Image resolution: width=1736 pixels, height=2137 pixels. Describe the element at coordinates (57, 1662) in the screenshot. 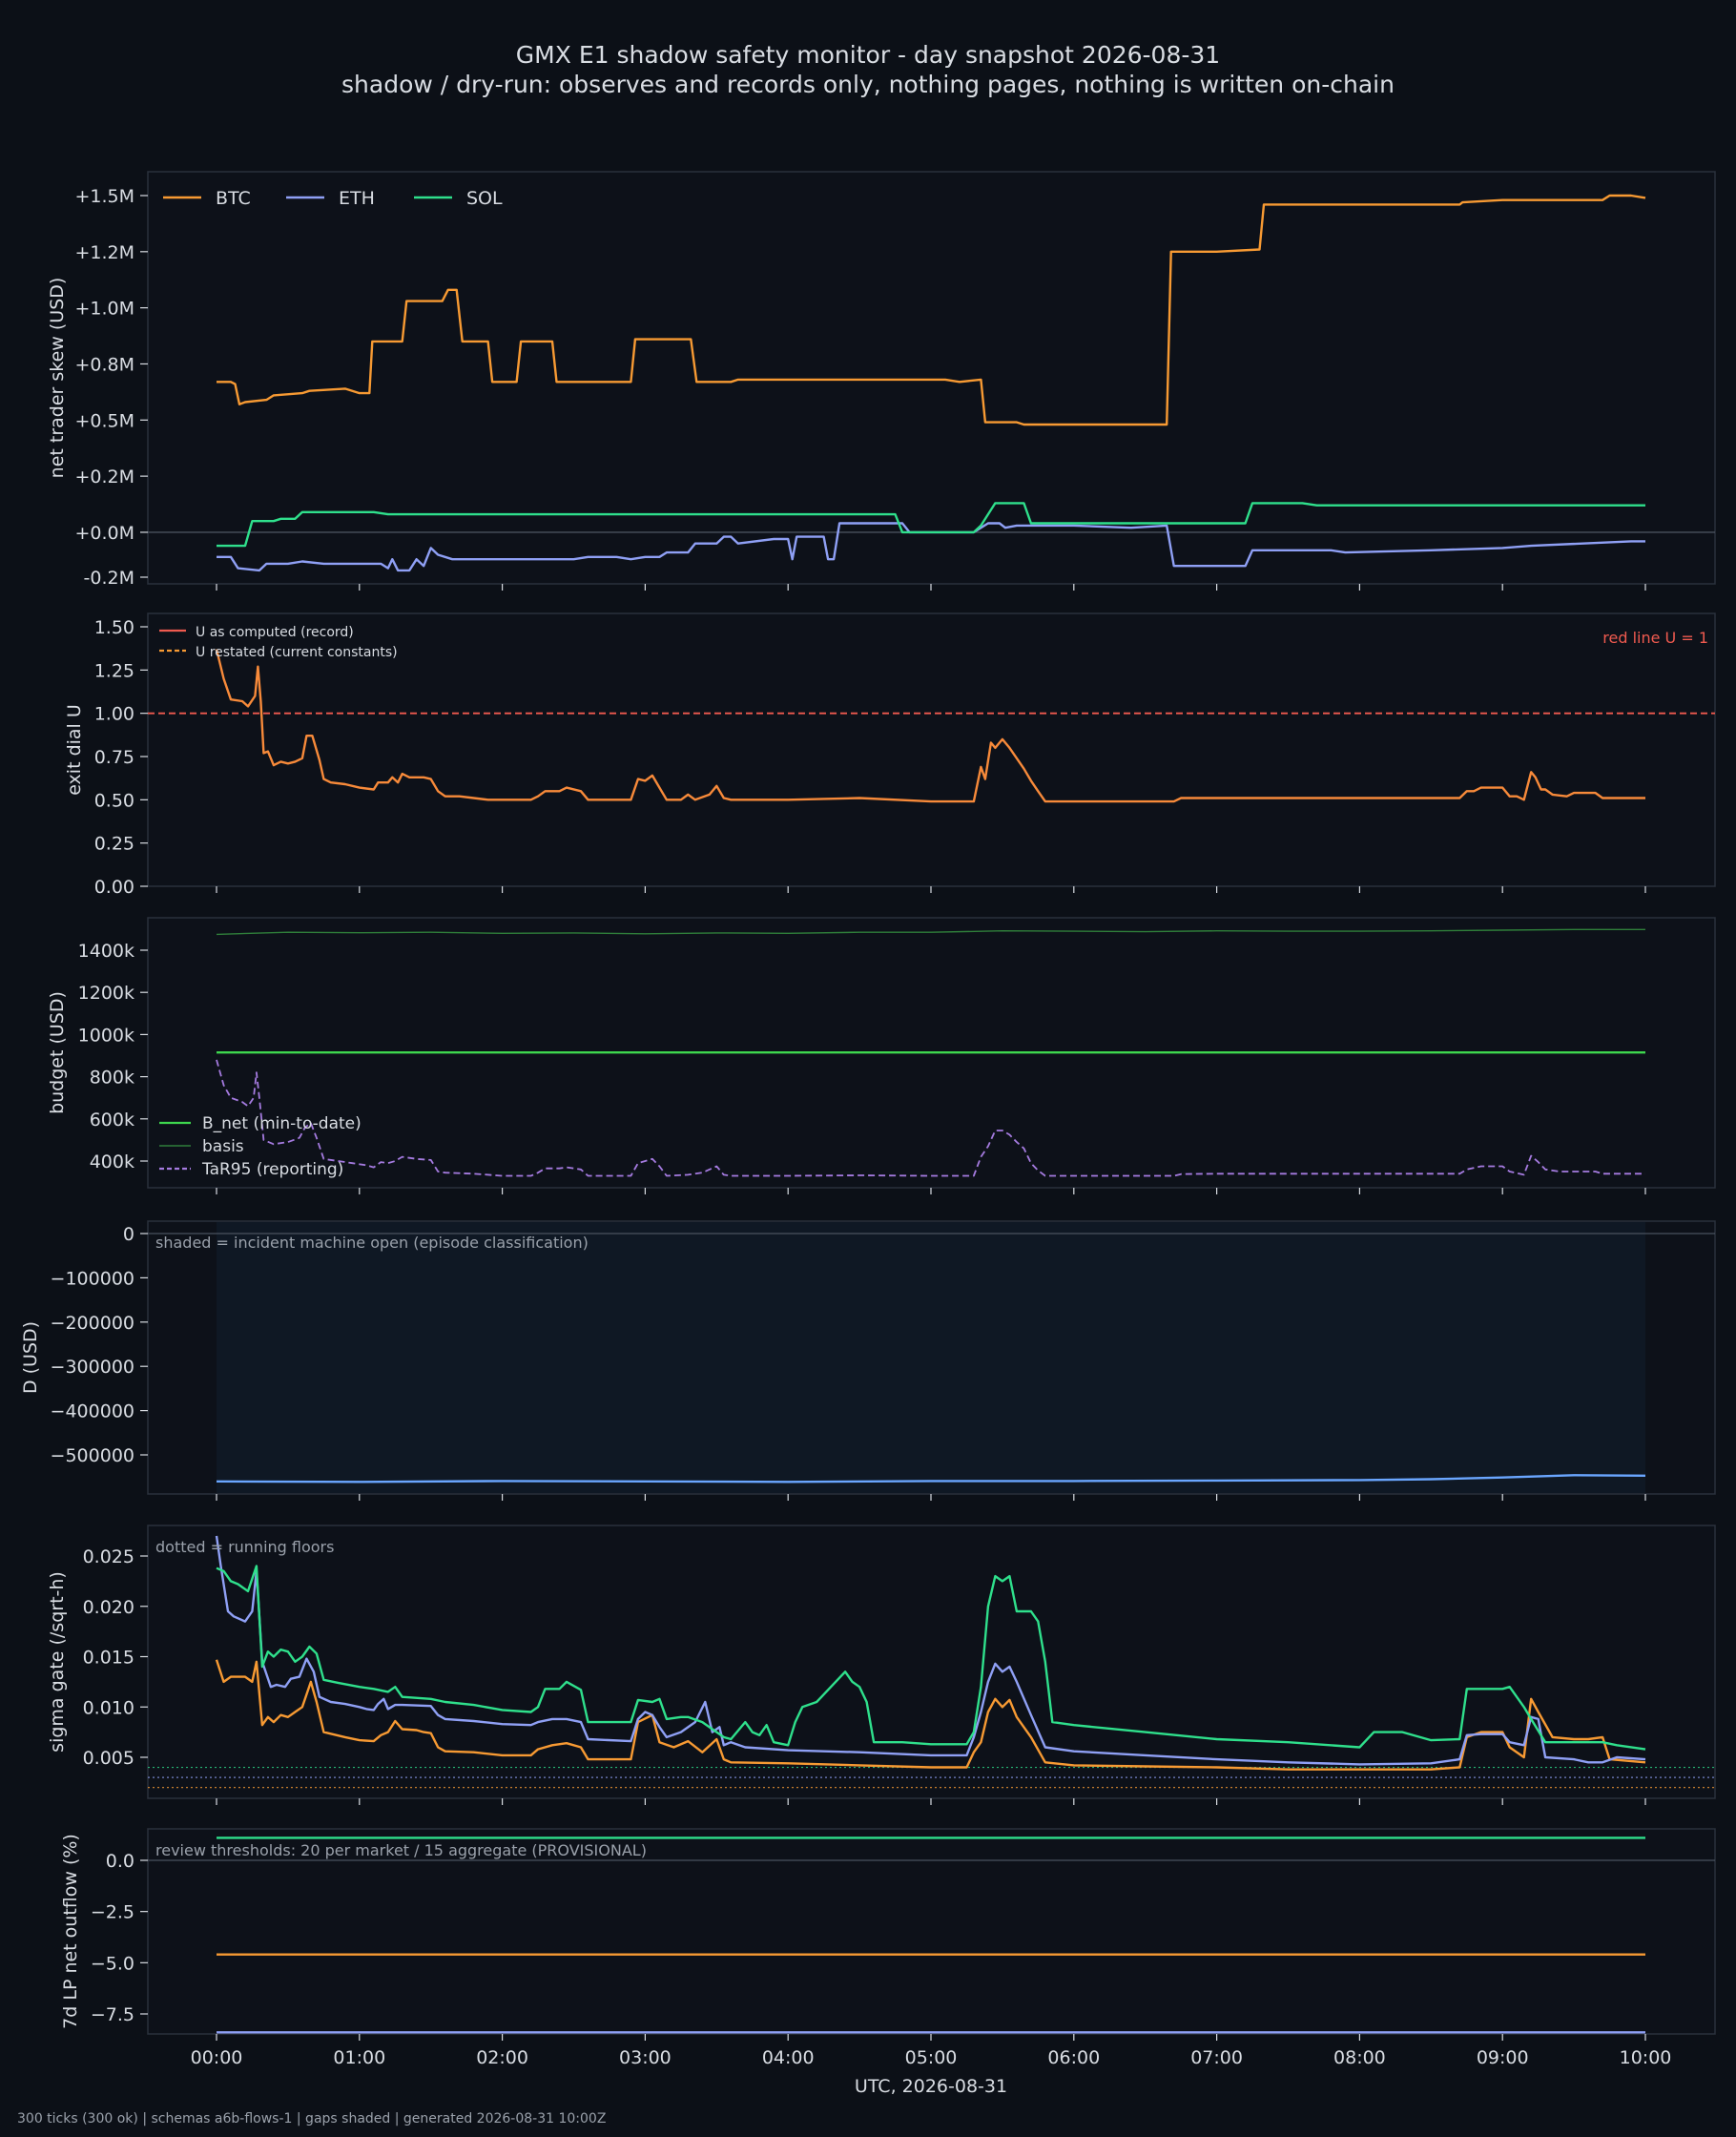

I see `y-axis-label: sigma gate (/sqrt-h)` at that location.